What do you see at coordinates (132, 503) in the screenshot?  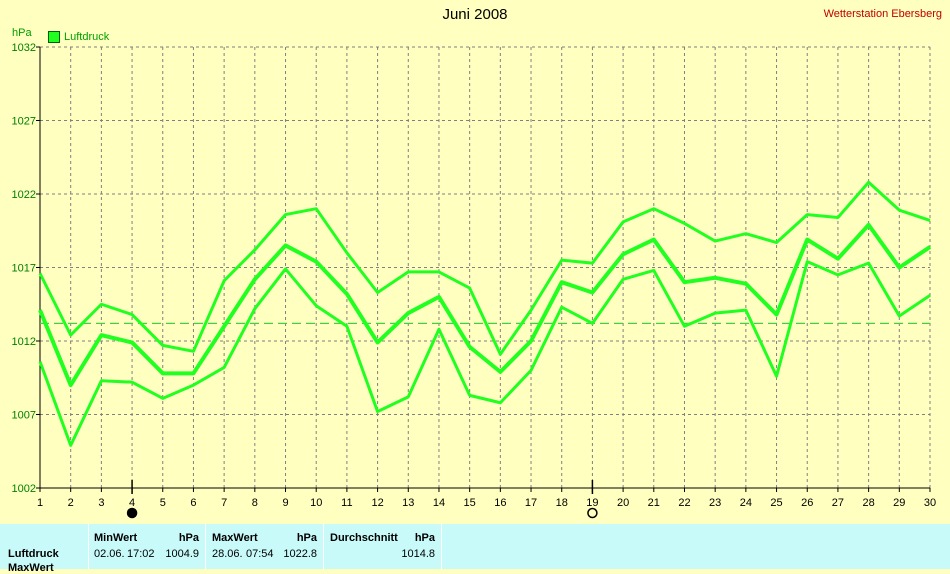 I see `x-tick-label: 4` at bounding box center [132, 503].